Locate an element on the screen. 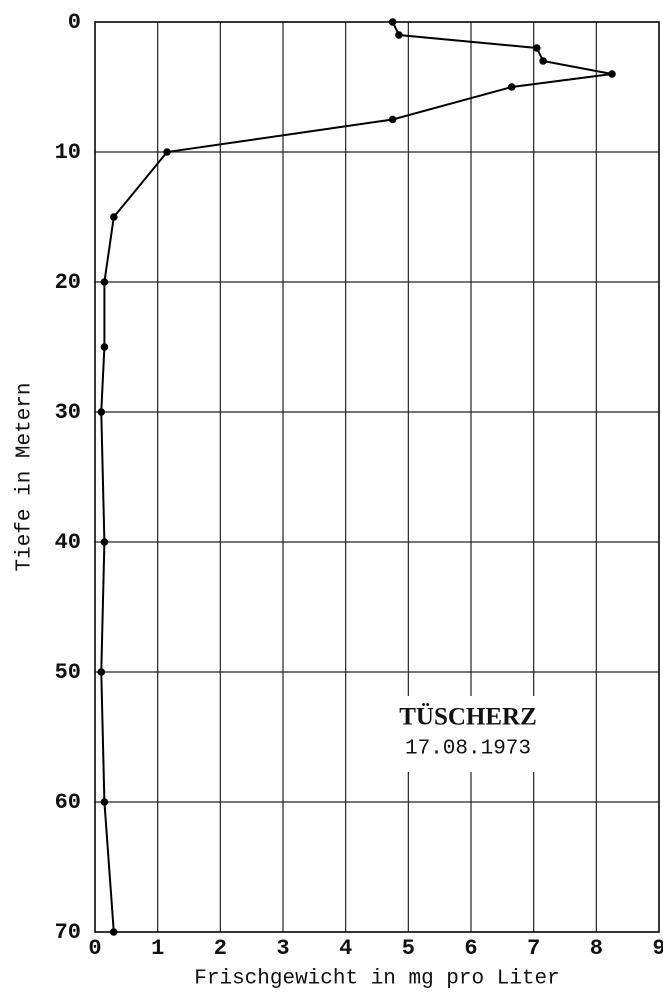 The width and height of the screenshot is (663, 994). x-tick-label: 9 is located at coordinates (657, 948).